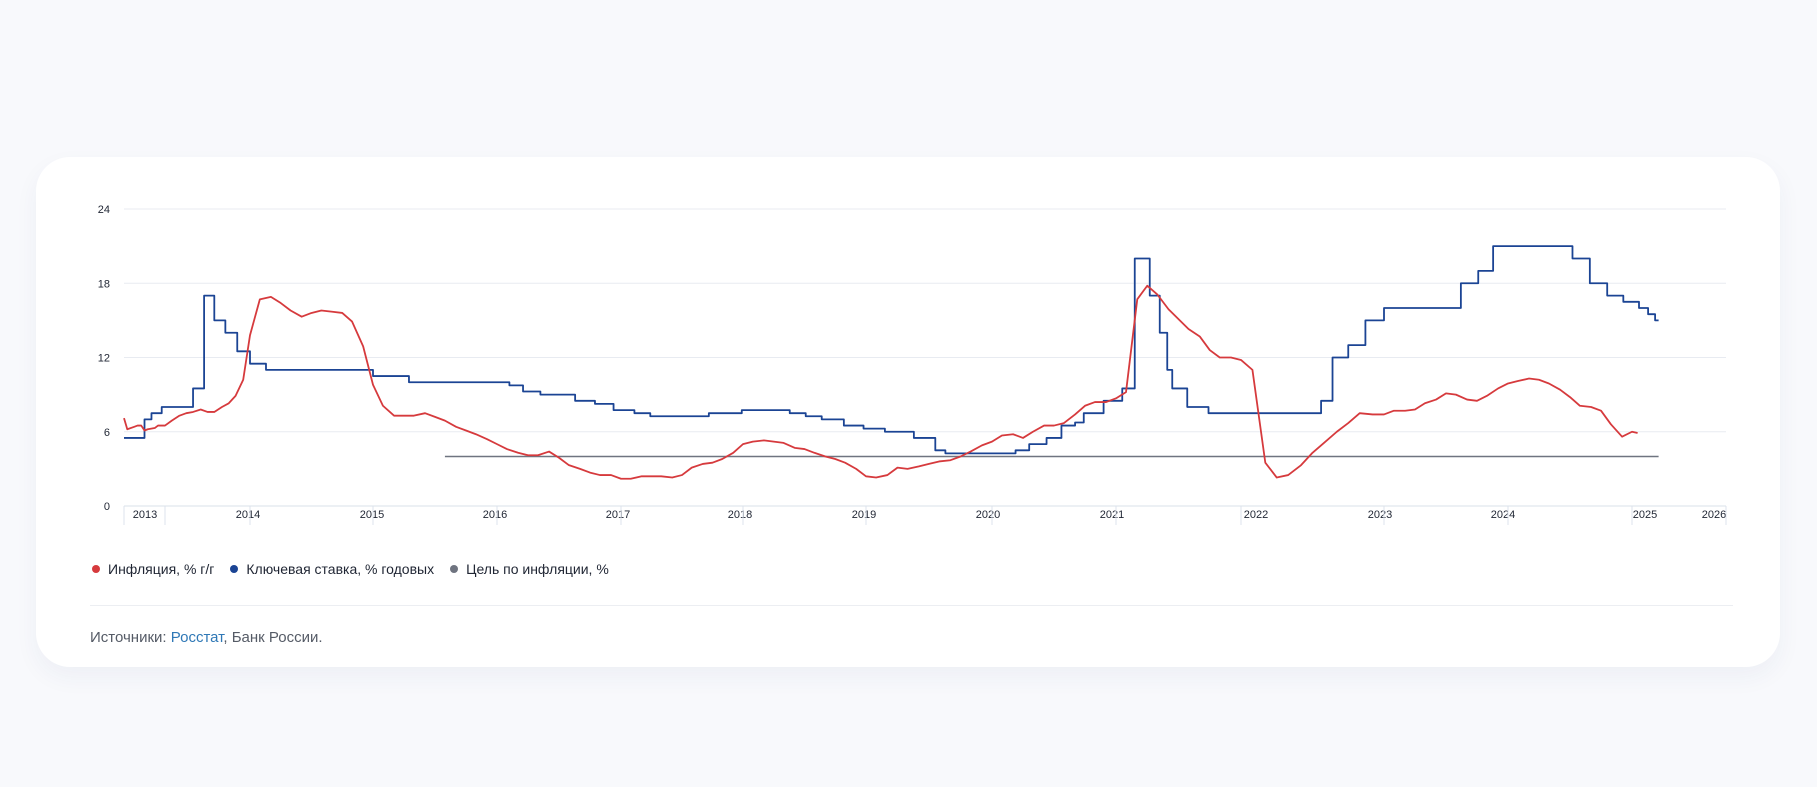 This screenshot has height=787, width=1817. I want to click on x-tick-label: 2025, so click(1645, 515).